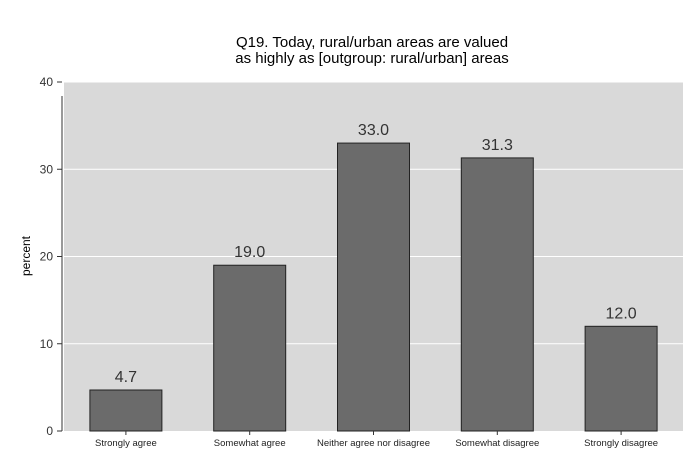 The image size is (700, 467). I want to click on chart-title: Q19. Today, rural/urban areas are valued, so click(372, 42).